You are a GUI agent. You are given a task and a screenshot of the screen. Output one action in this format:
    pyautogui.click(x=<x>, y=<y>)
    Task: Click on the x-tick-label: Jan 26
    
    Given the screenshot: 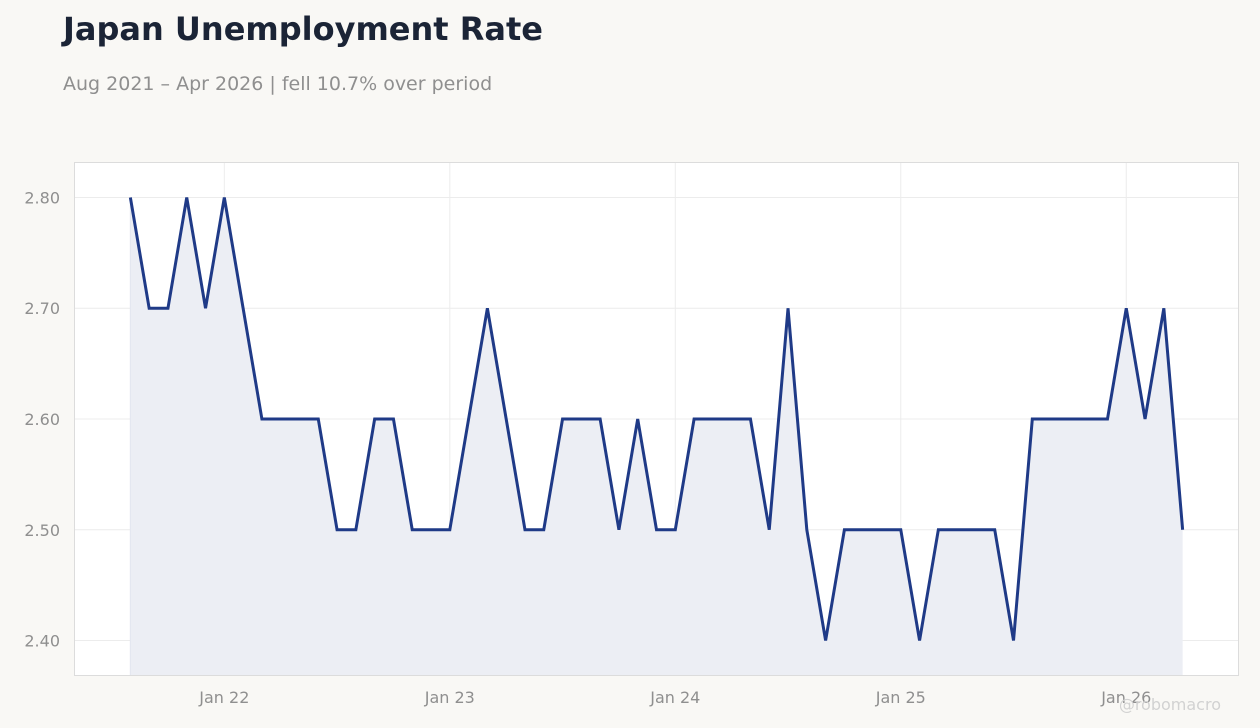 What is the action you would take?
    pyautogui.click(x=1125, y=697)
    